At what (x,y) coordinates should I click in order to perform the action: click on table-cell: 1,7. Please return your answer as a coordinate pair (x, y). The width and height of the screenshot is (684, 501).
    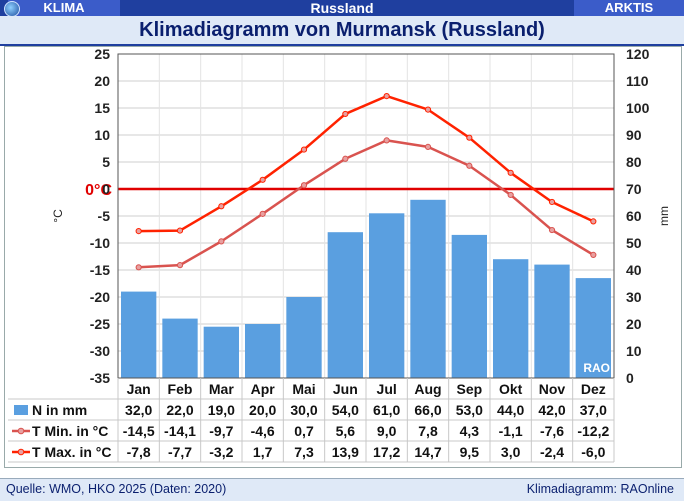
    Looking at the image, I should click on (263, 452).